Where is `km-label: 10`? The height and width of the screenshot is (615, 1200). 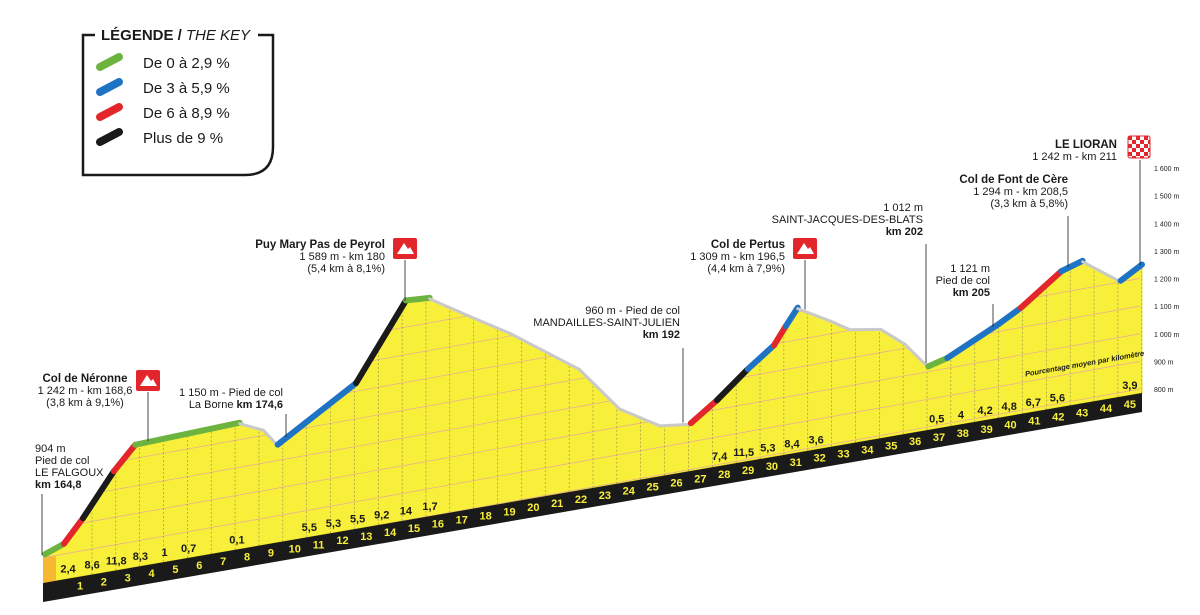
km-label: 10 is located at coordinates (295, 549).